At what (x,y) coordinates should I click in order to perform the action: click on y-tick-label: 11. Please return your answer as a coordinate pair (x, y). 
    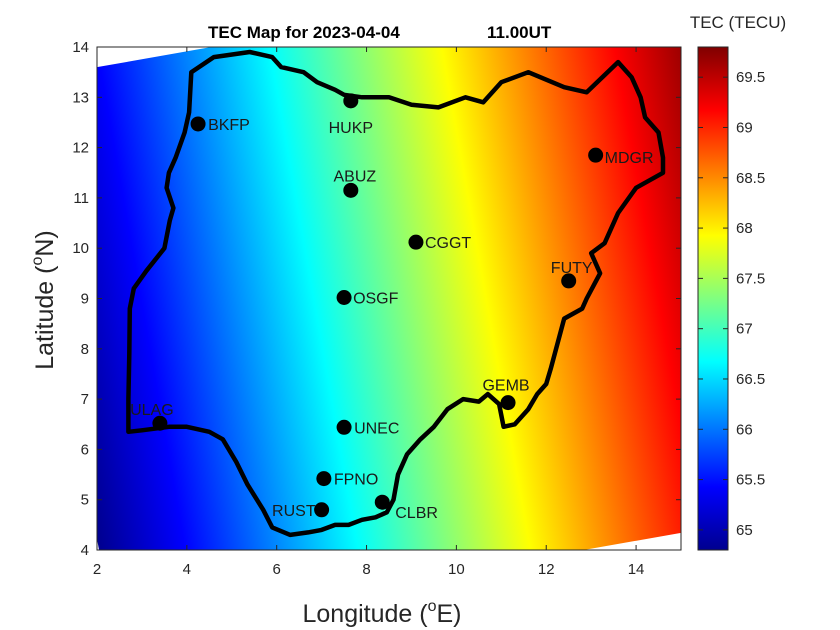
    Looking at the image, I should click on (81, 198).